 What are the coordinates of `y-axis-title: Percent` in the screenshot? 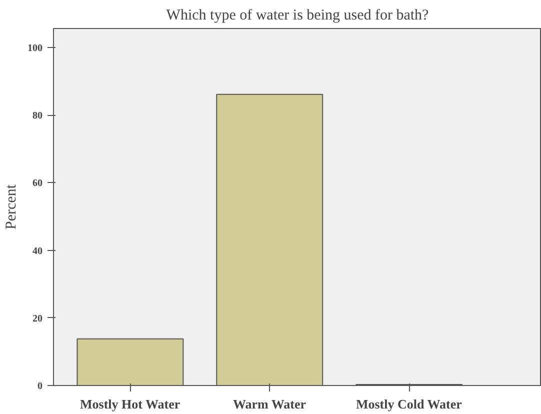 It's located at (12, 207).